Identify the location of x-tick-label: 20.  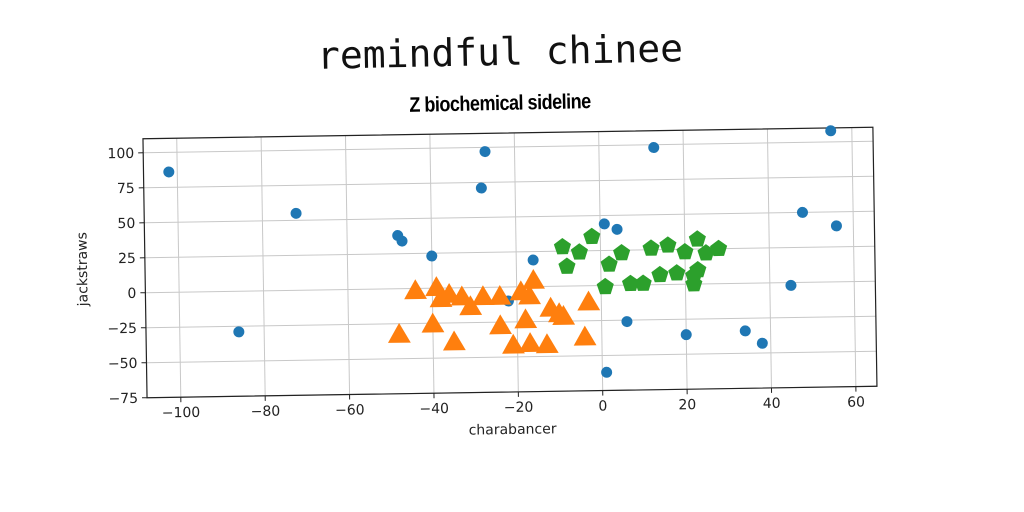
(687, 405).